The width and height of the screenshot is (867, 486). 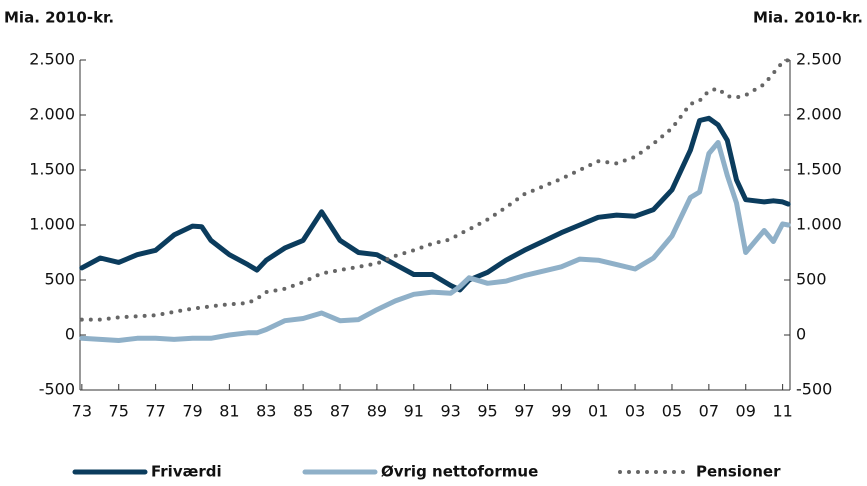 What do you see at coordinates (303, 411) in the screenshot?
I see `x-tick-label: 85` at bounding box center [303, 411].